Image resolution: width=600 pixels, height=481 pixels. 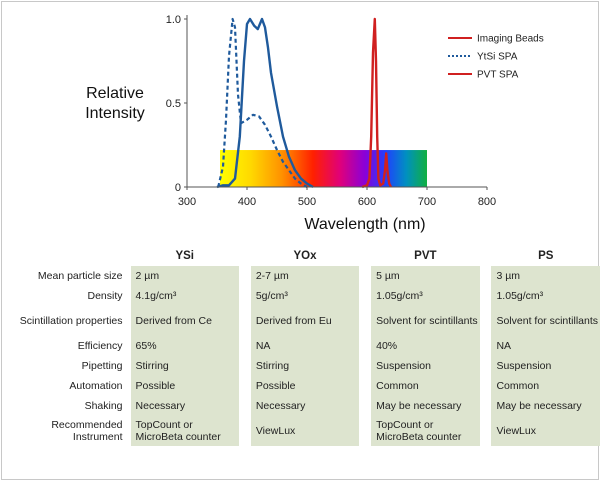 What do you see at coordinates (184, 276) in the screenshot?
I see `table-cell: 2 µm` at bounding box center [184, 276].